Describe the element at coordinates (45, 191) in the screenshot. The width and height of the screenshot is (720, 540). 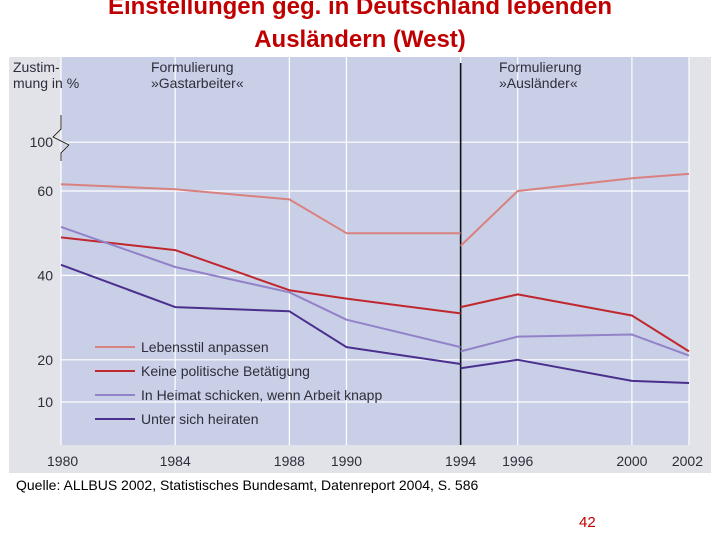
I see `y-tick-label-60: 60` at that location.